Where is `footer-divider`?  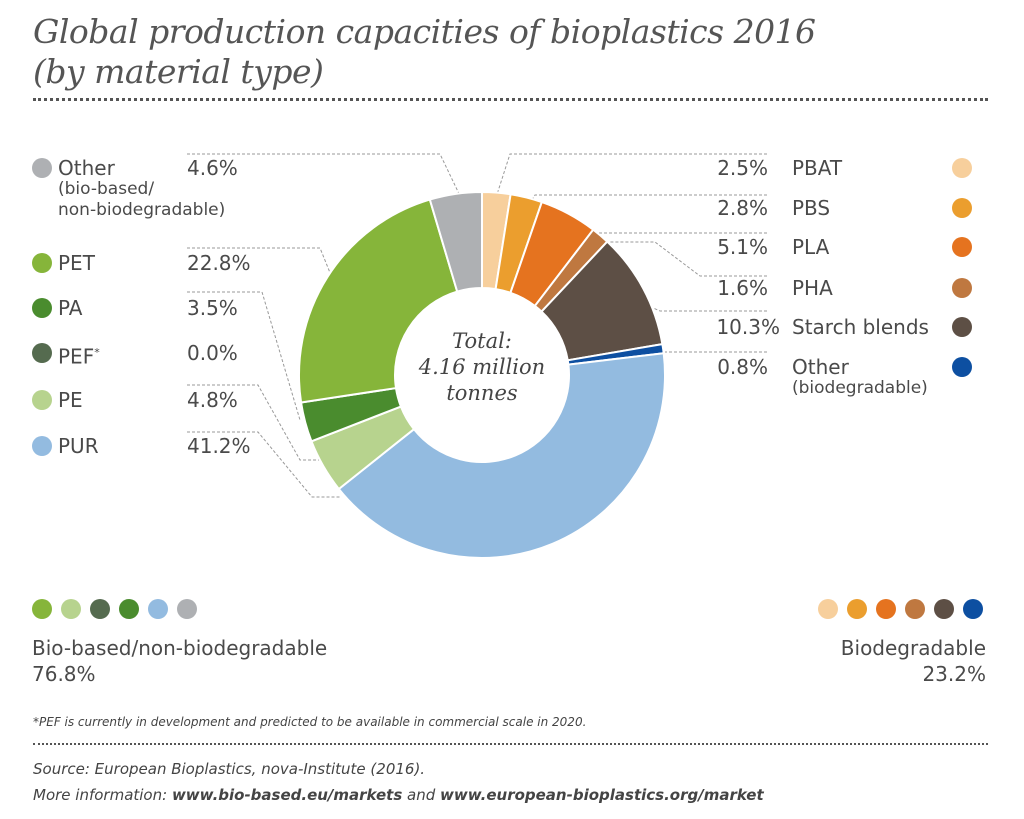
footer-divider is located at coordinates (510, 744).